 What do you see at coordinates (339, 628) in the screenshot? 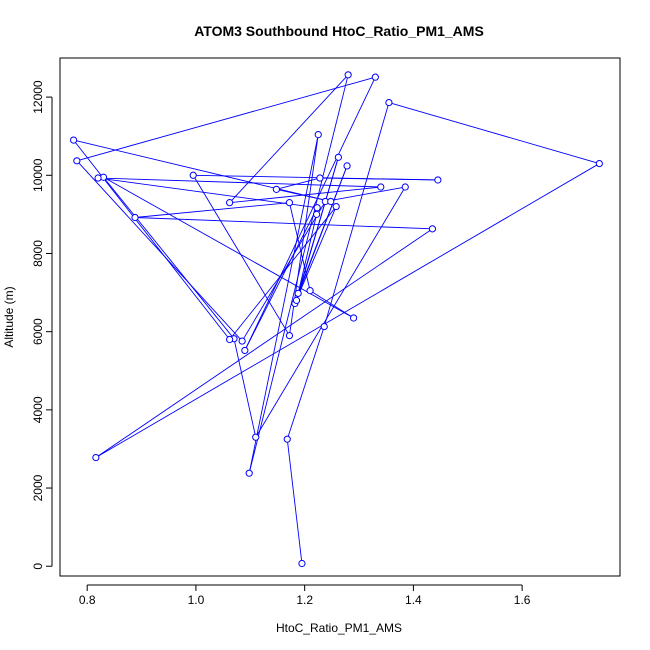
I see `x-axis-label: HtoC_Ratio_PM1_AMS` at bounding box center [339, 628].